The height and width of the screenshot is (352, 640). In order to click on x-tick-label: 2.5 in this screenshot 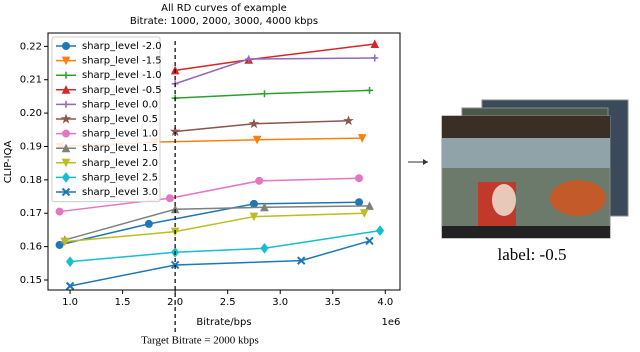, I will do `click(228, 302)`.